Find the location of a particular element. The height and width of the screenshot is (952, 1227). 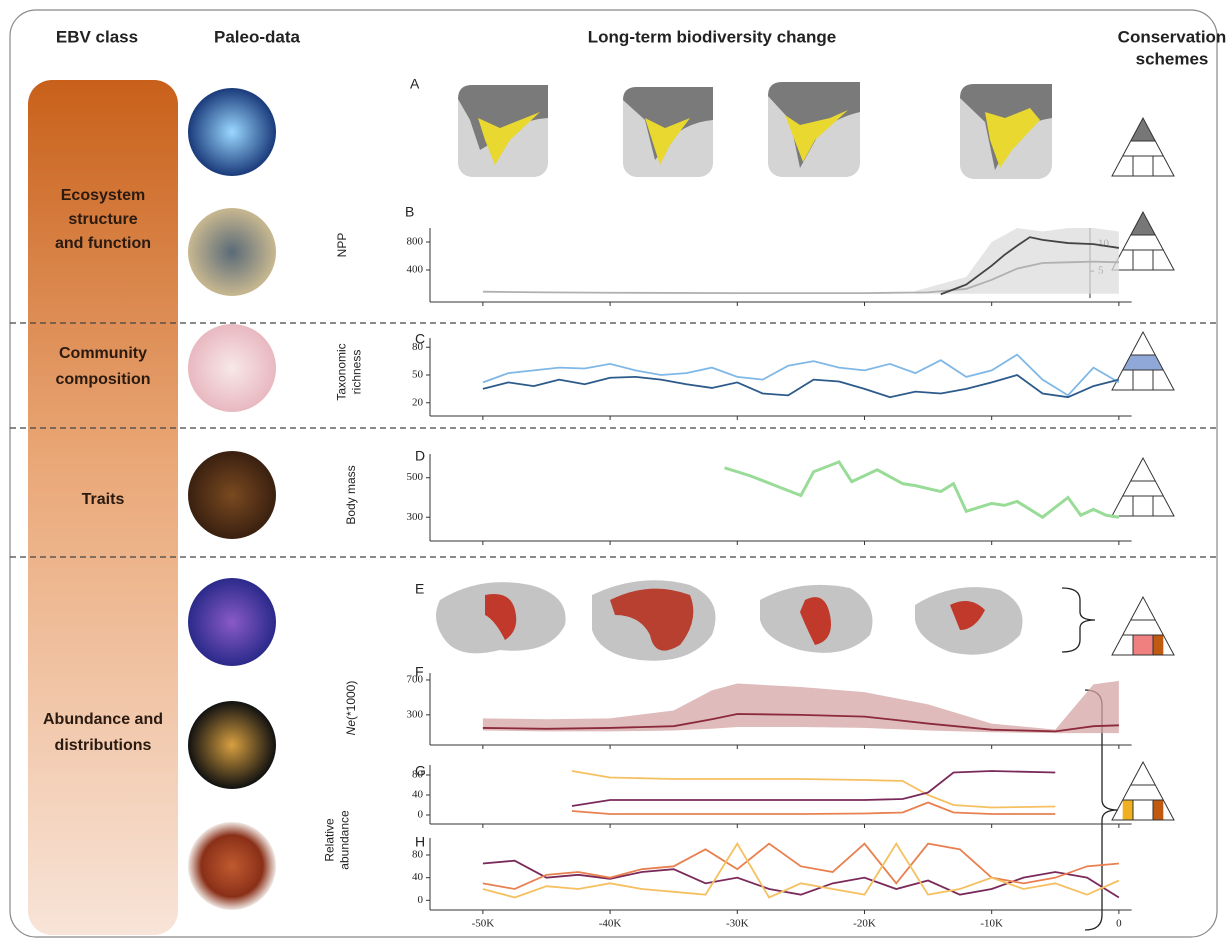

y-axis-label-text: Body mass is located at coordinates (351, 494).